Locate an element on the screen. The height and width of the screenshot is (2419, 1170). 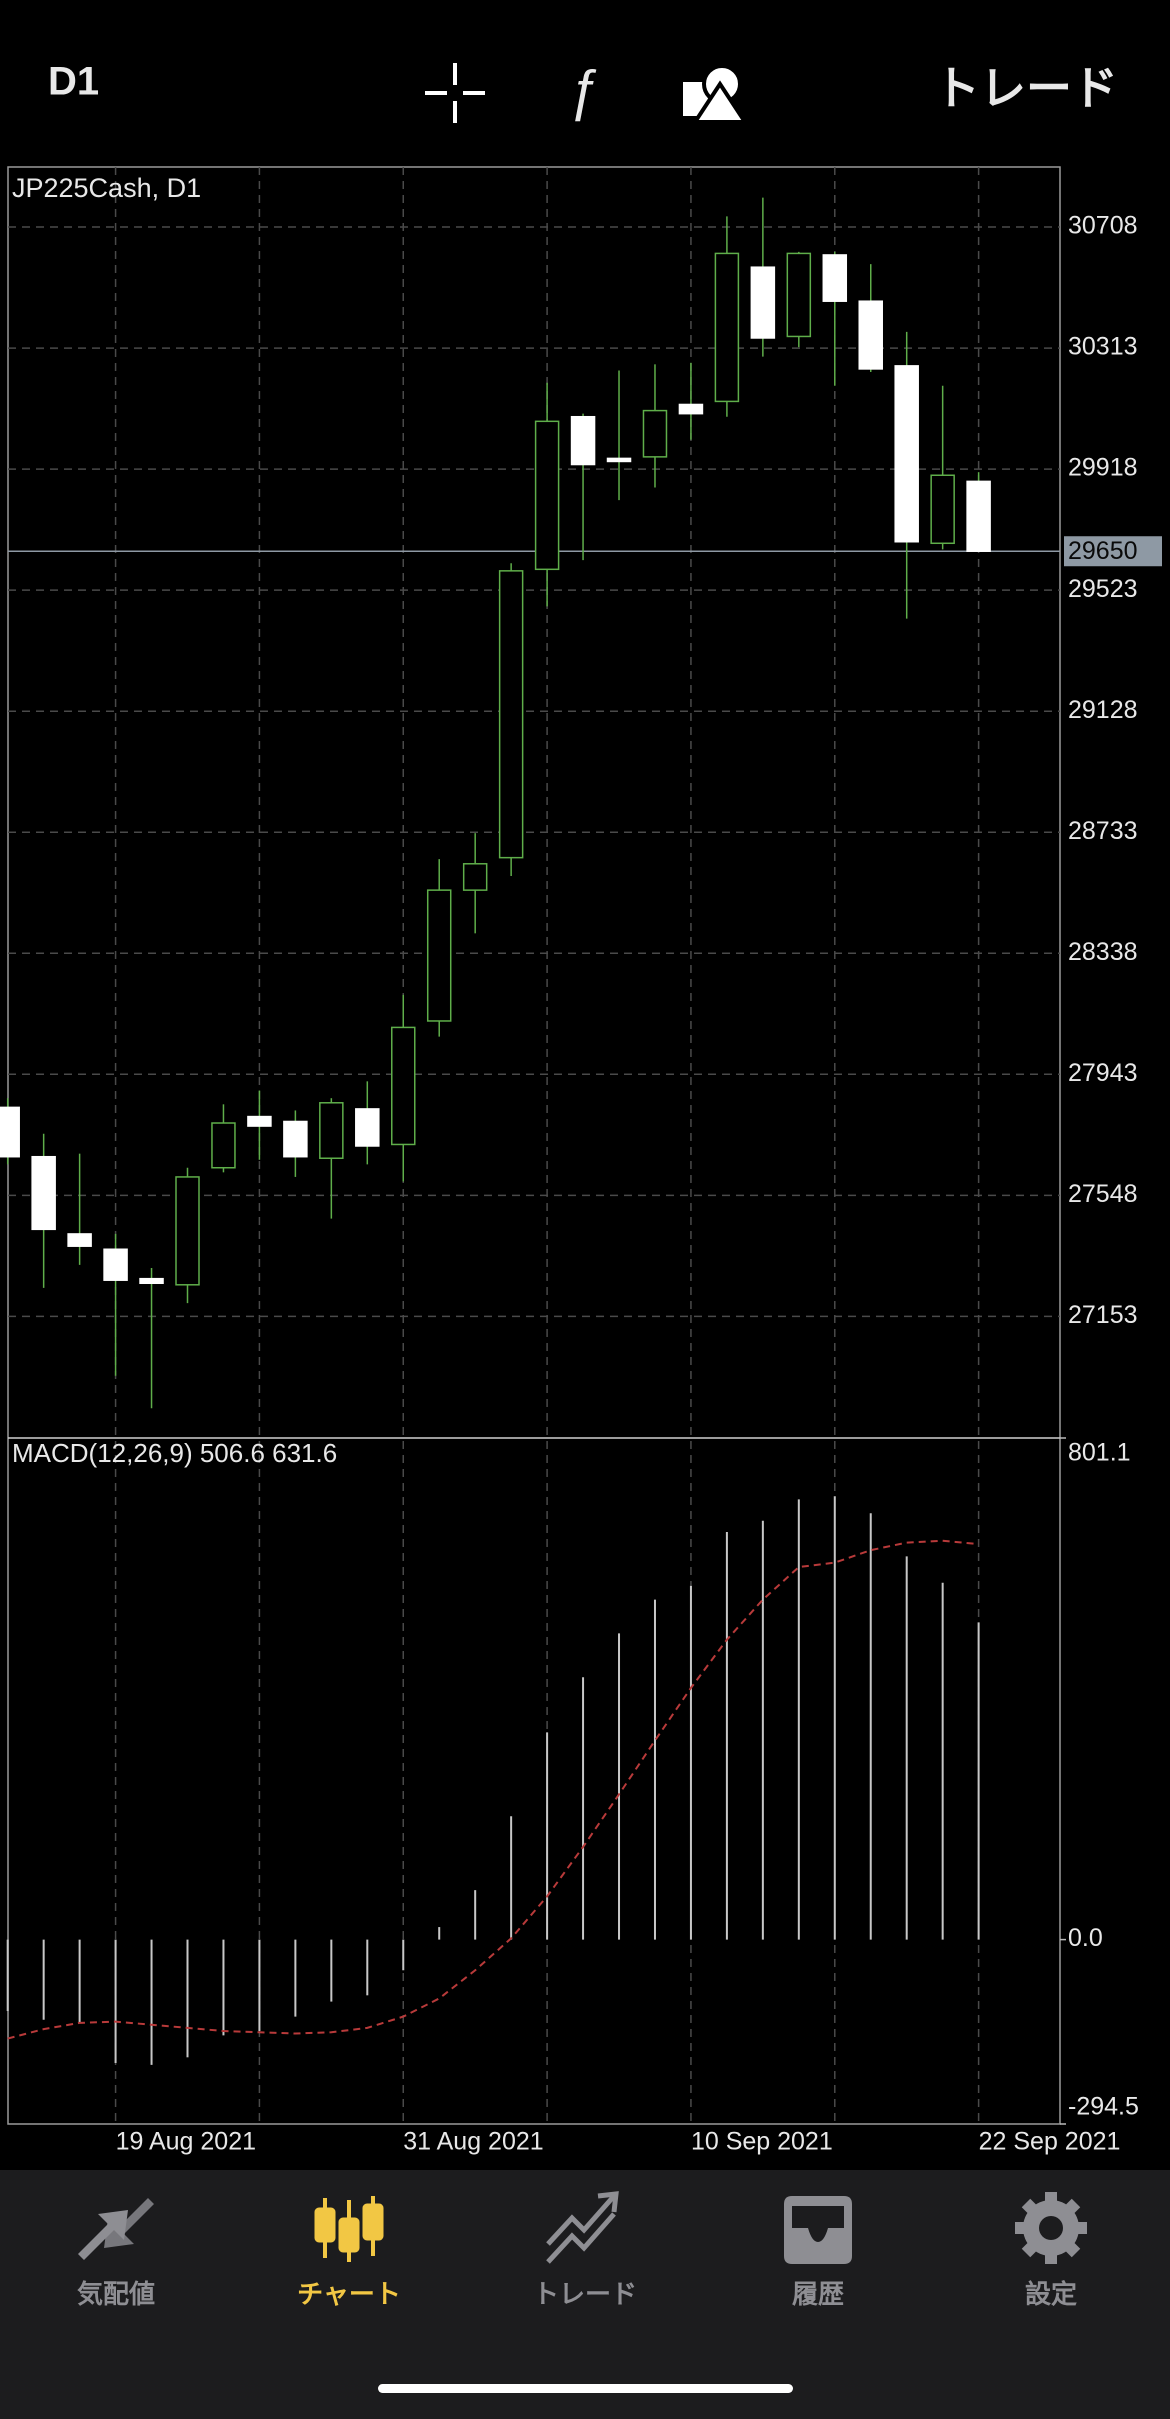
home-indicator is located at coordinates (585, 2388).